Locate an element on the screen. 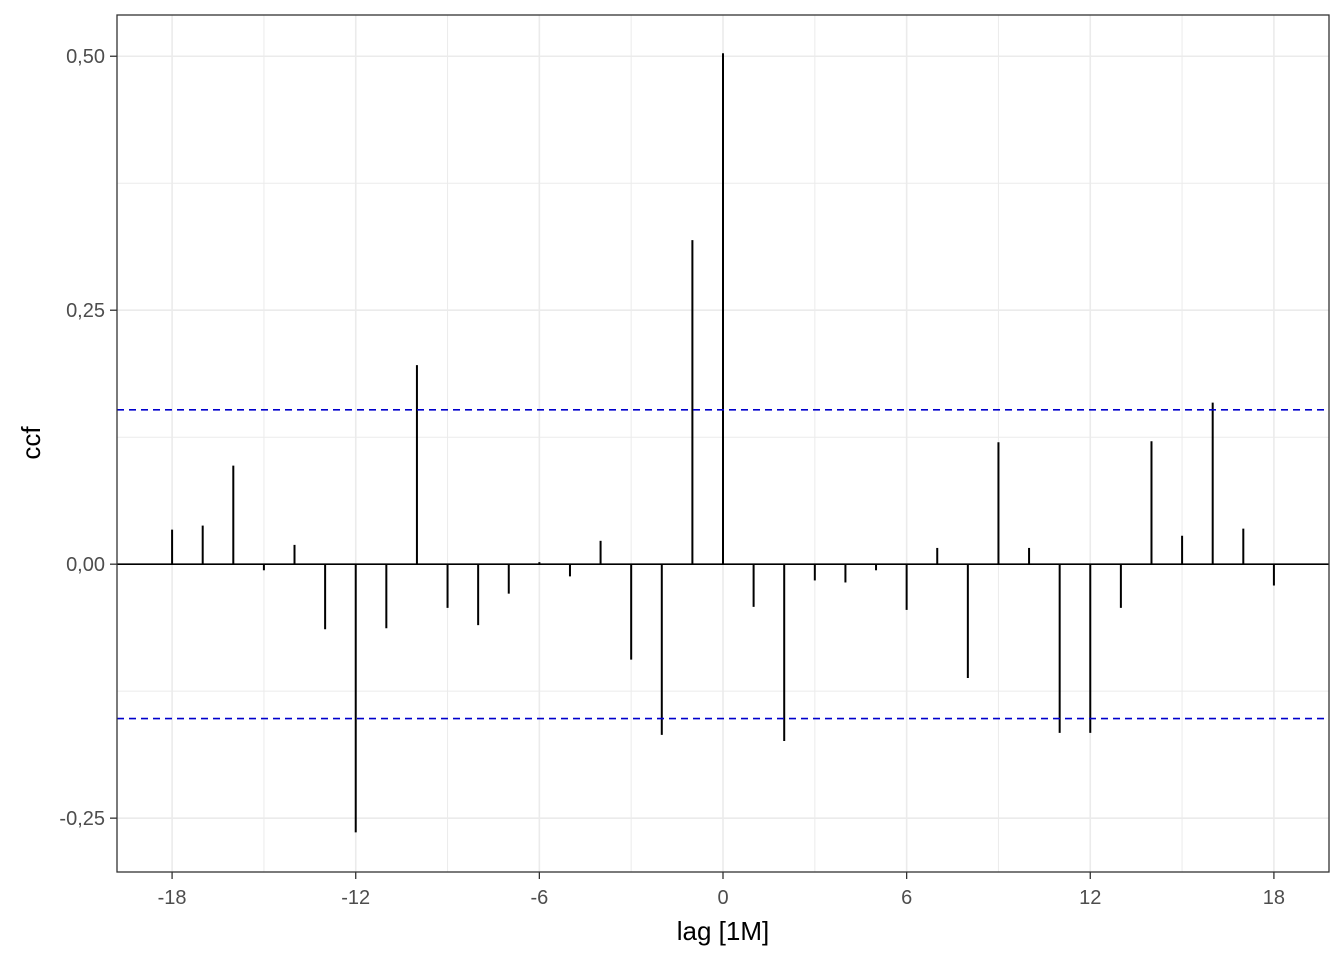 This screenshot has height=960, width=1344. x-tick-label: -6 is located at coordinates (539, 898).